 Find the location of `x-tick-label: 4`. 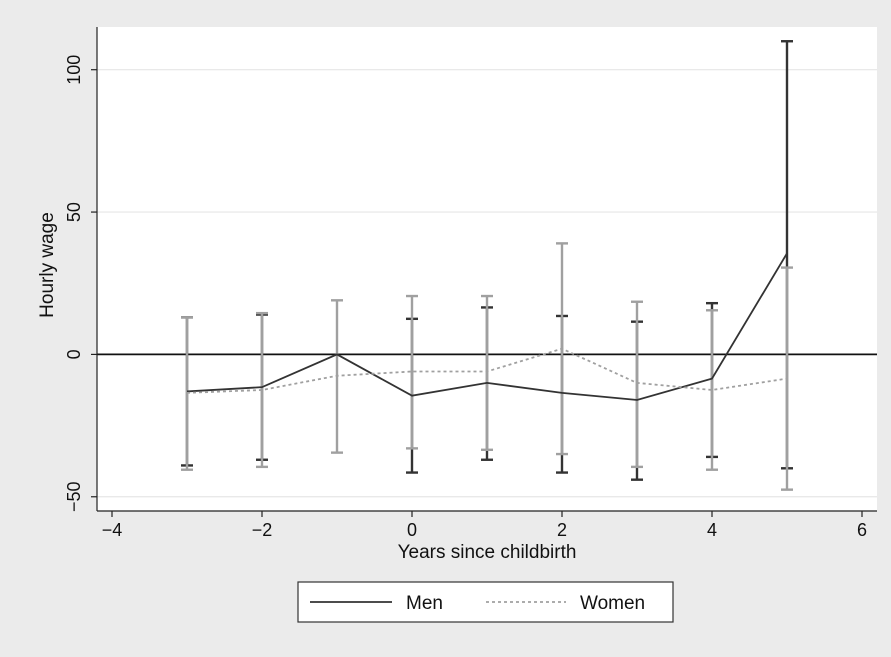

x-tick-label: 4 is located at coordinates (712, 530).